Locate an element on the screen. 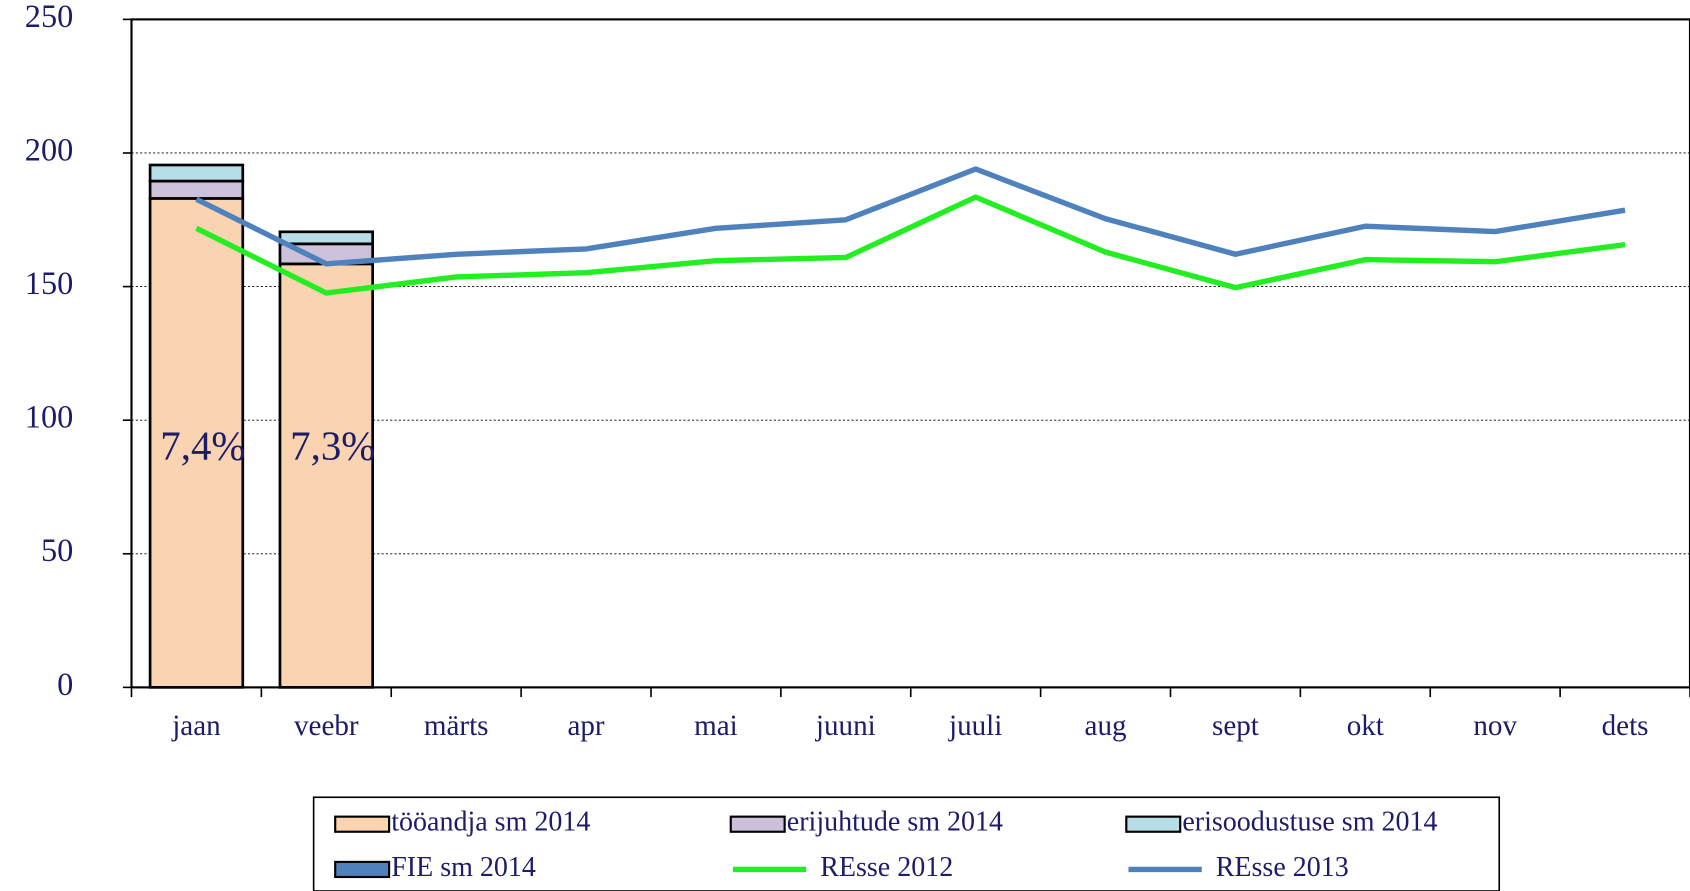 The width and height of the screenshot is (1690, 891). legend-label: REsse 2012 is located at coordinates (886, 867).